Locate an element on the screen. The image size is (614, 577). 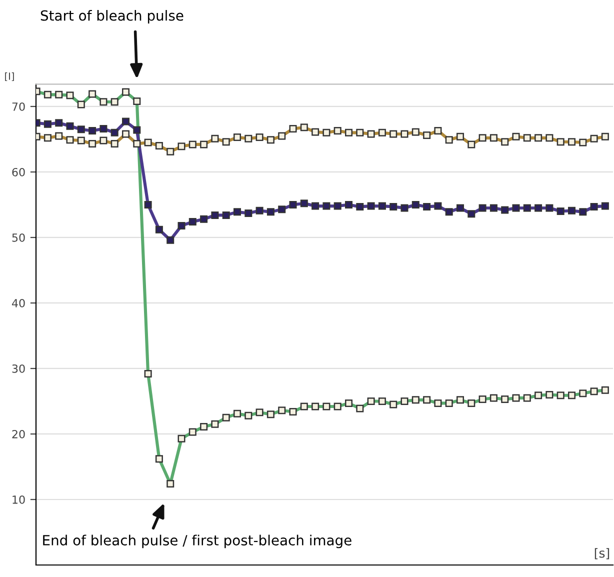
y-tick-label: 60 is located at coordinates (18, 172).